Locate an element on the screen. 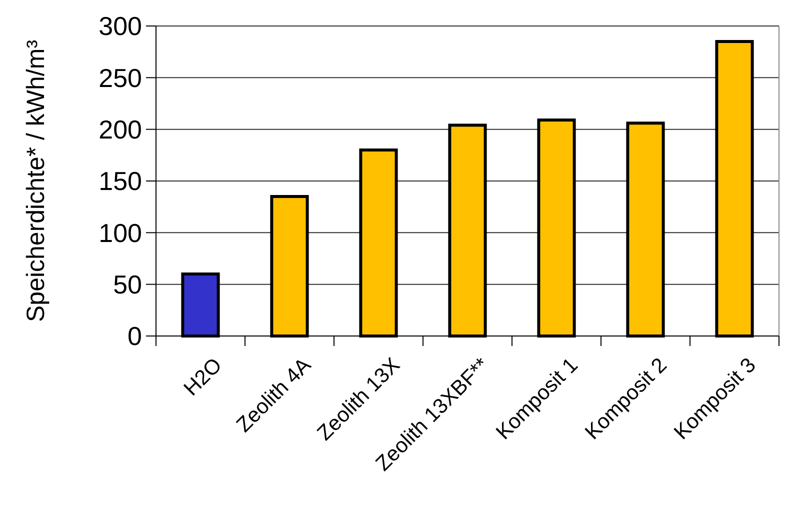  y-tick-label: 100 is located at coordinates (120, 233).